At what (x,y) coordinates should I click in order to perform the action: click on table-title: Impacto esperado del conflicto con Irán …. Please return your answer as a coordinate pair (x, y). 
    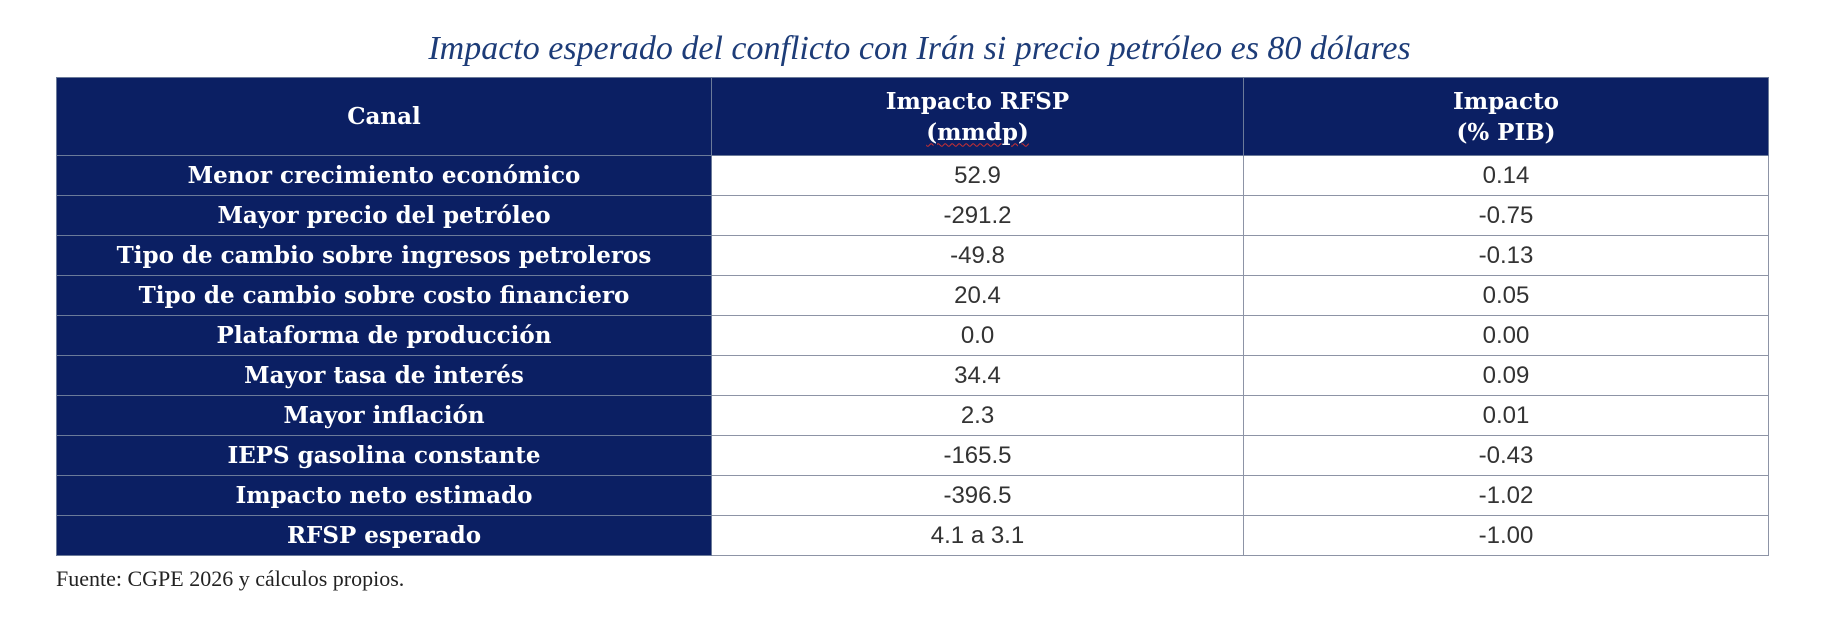
    Looking at the image, I should click on (919, 48).